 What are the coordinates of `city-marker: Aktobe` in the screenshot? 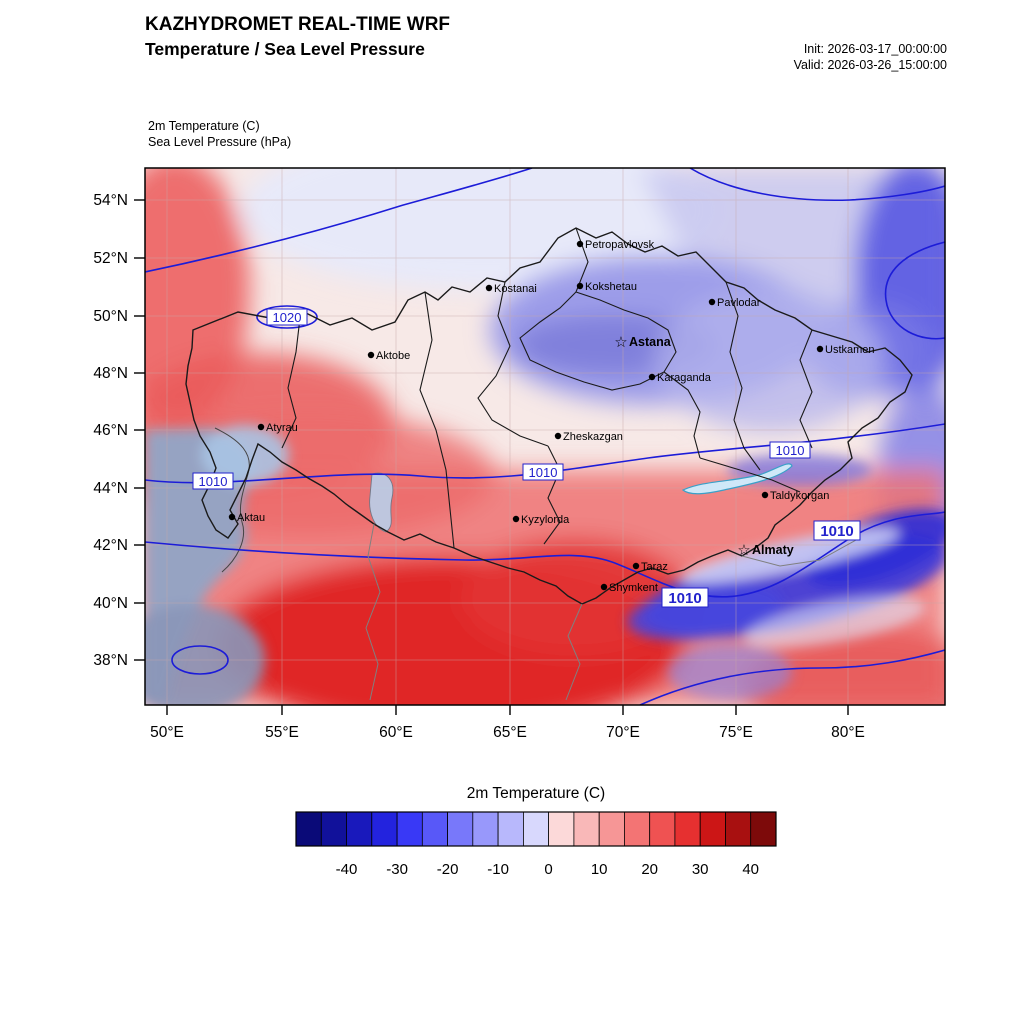 It's located at (388, 356).